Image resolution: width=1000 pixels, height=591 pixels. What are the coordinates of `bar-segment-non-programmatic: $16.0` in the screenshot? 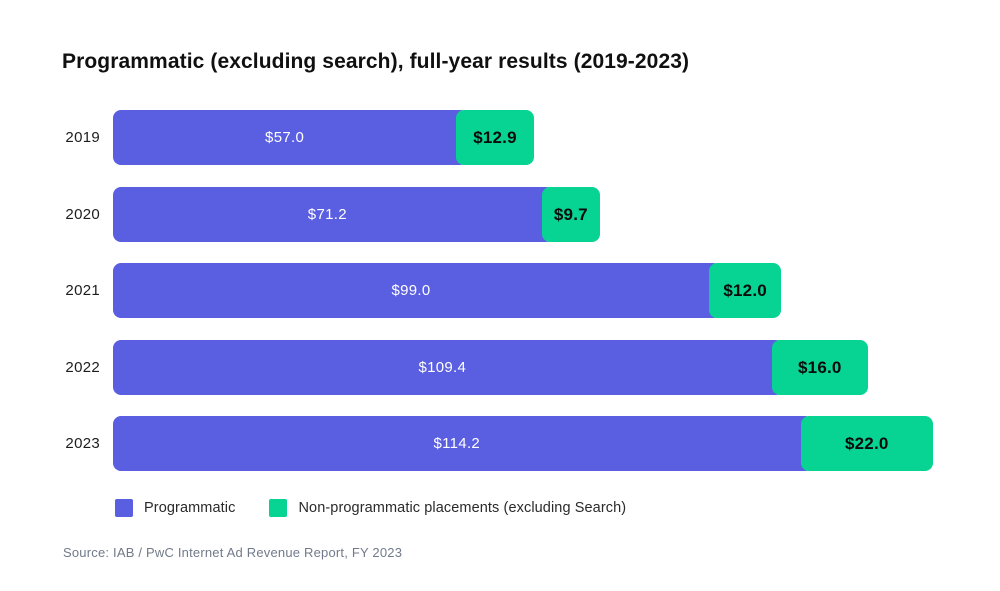 It's located at (819, 367).